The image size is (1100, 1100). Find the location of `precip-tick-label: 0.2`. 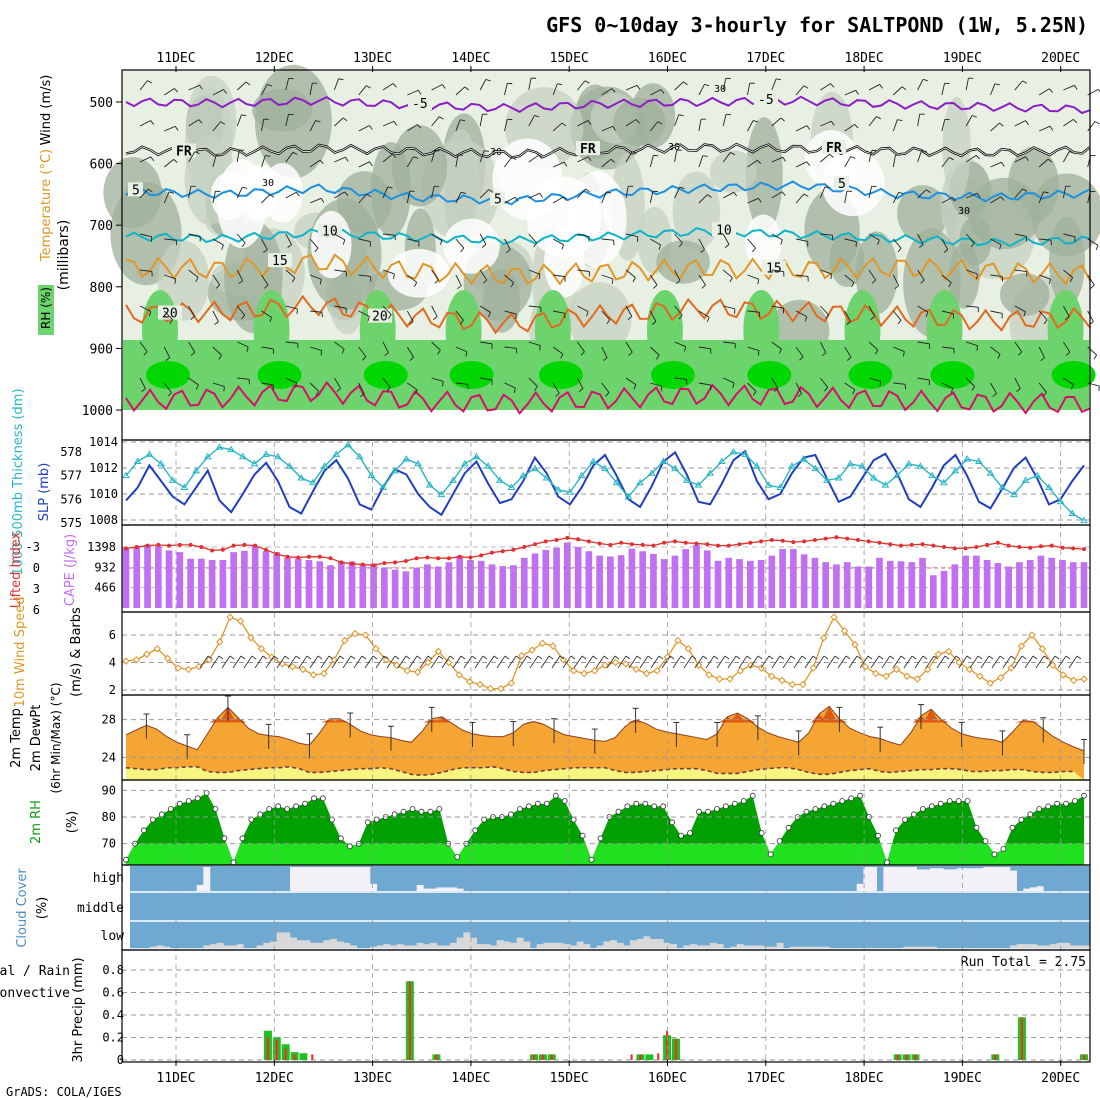

precip-tick-label: 0.2 is located at coordinates (113, 1038).